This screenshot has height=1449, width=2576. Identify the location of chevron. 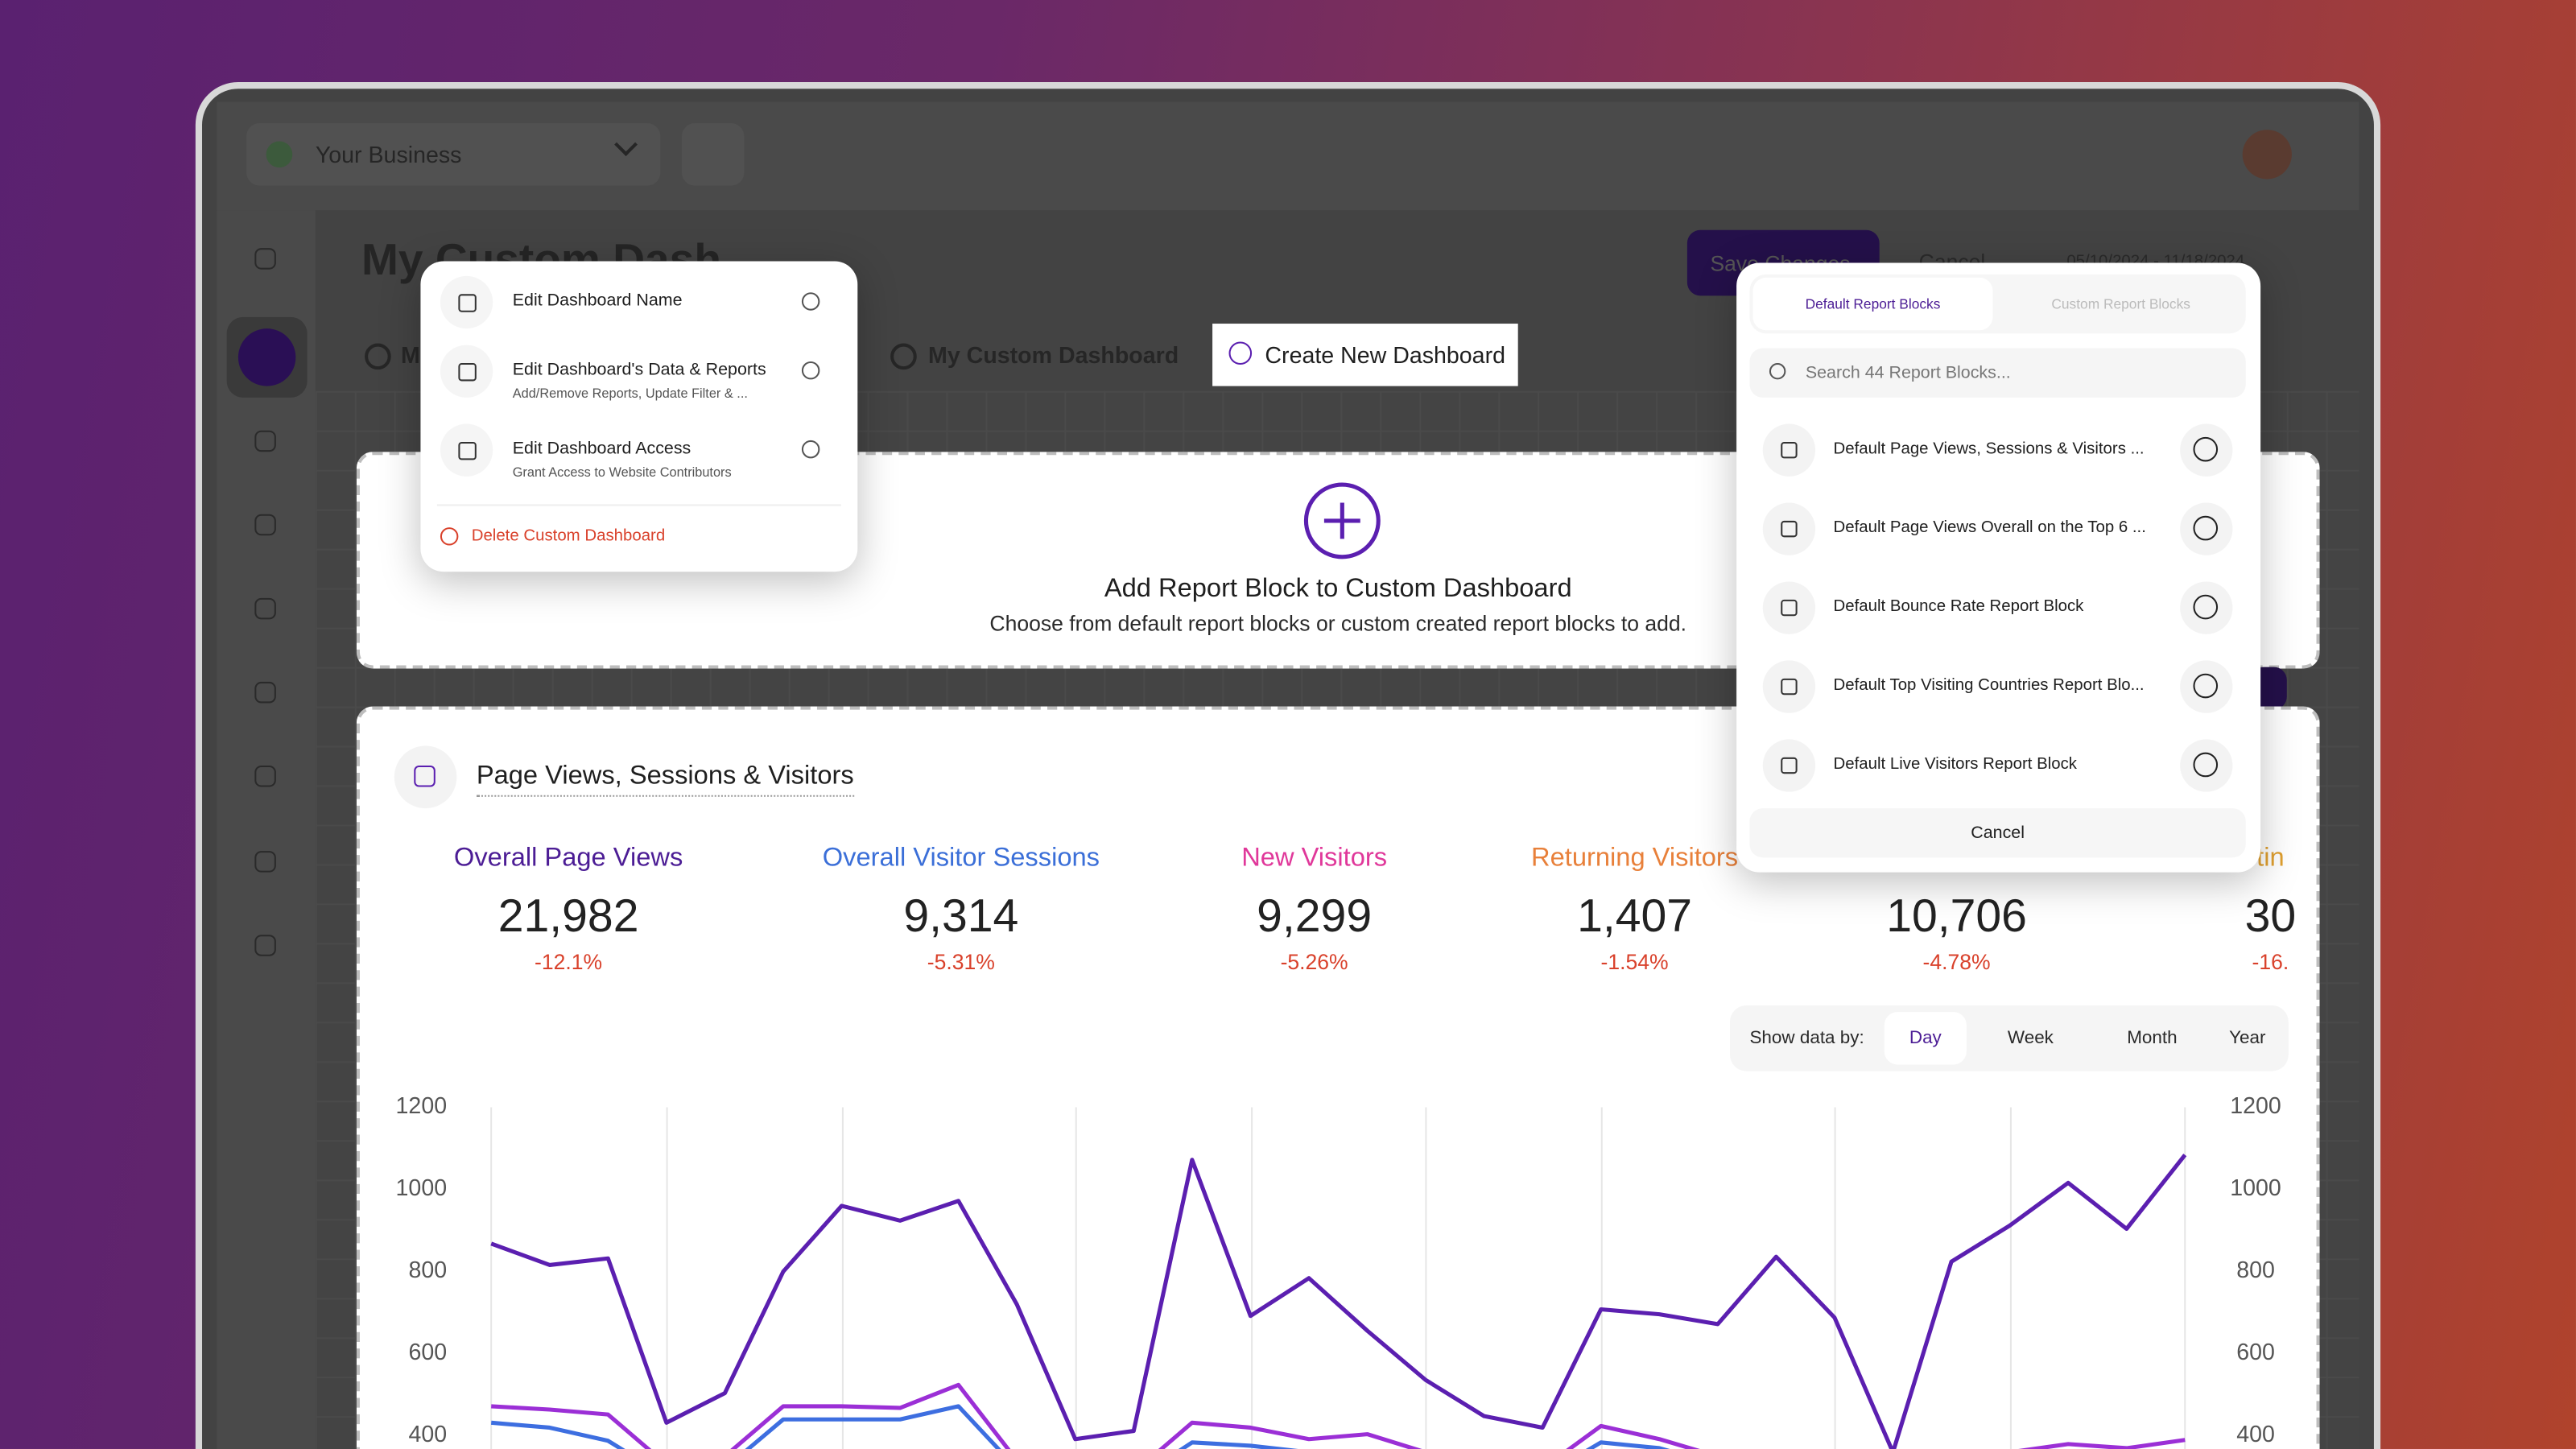
(626, 145).